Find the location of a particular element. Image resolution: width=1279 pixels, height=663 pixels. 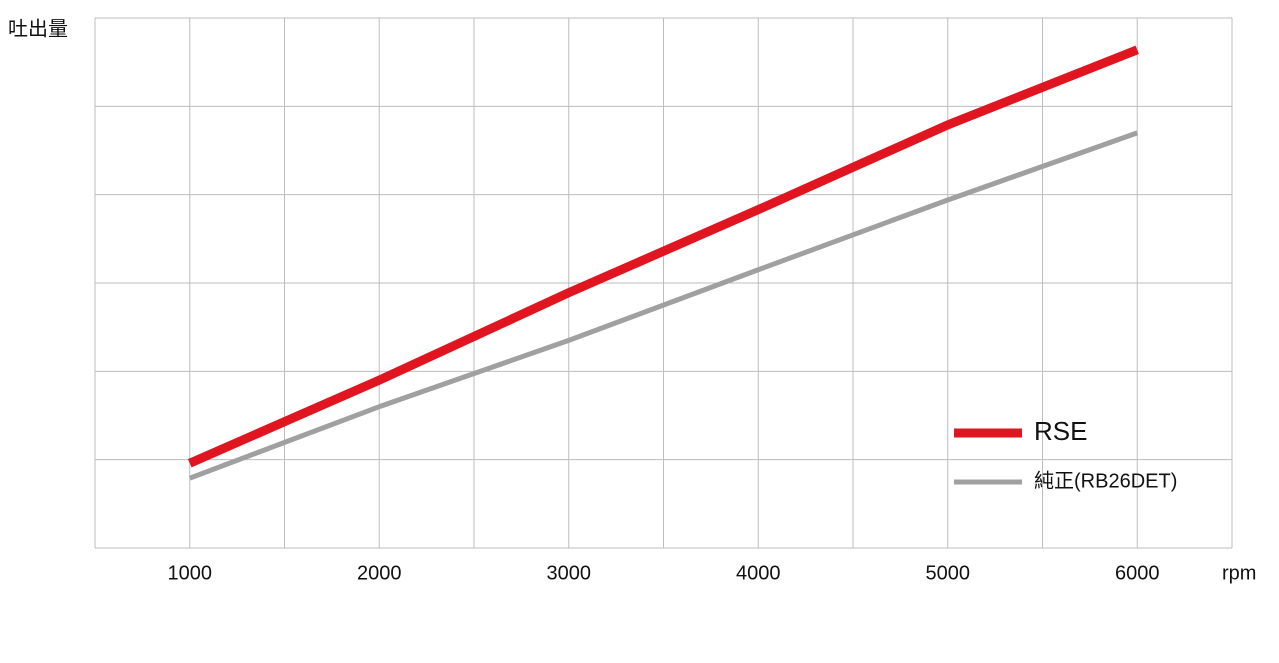

x-tick-label: 2000 is located at coordinates (379, 573).